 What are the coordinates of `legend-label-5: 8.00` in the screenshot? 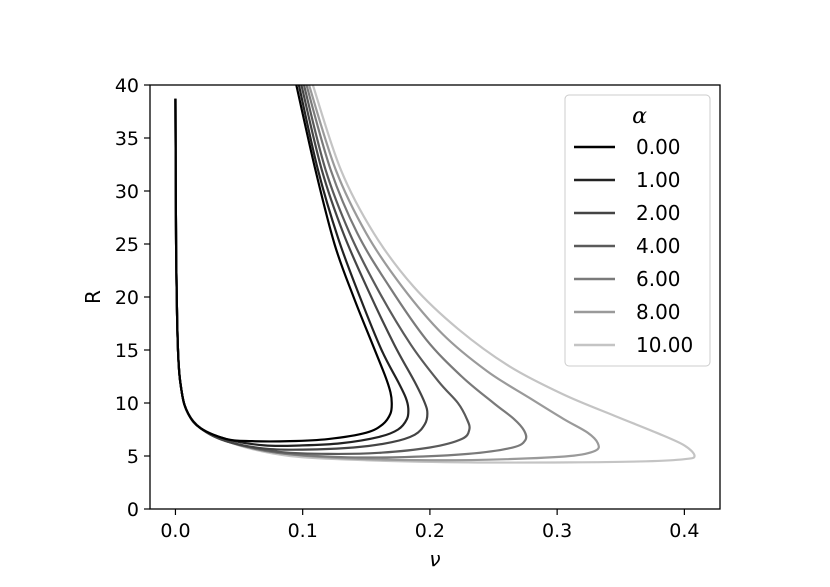 It's located at (658, 312).